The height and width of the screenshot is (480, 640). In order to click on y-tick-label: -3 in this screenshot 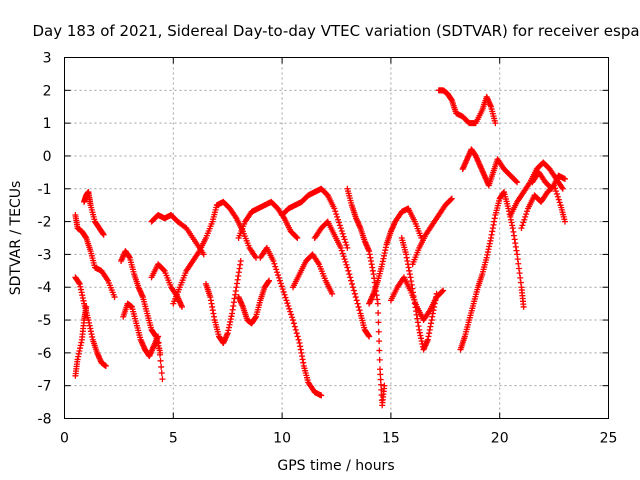, I will do `click(45, 255)`.